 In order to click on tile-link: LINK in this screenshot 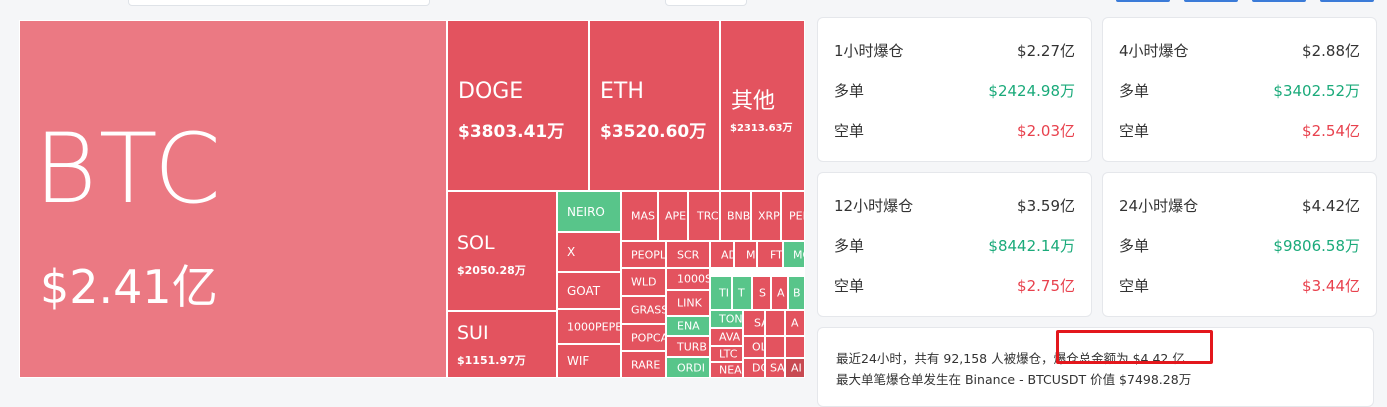, I will do `click(688, 303)`.